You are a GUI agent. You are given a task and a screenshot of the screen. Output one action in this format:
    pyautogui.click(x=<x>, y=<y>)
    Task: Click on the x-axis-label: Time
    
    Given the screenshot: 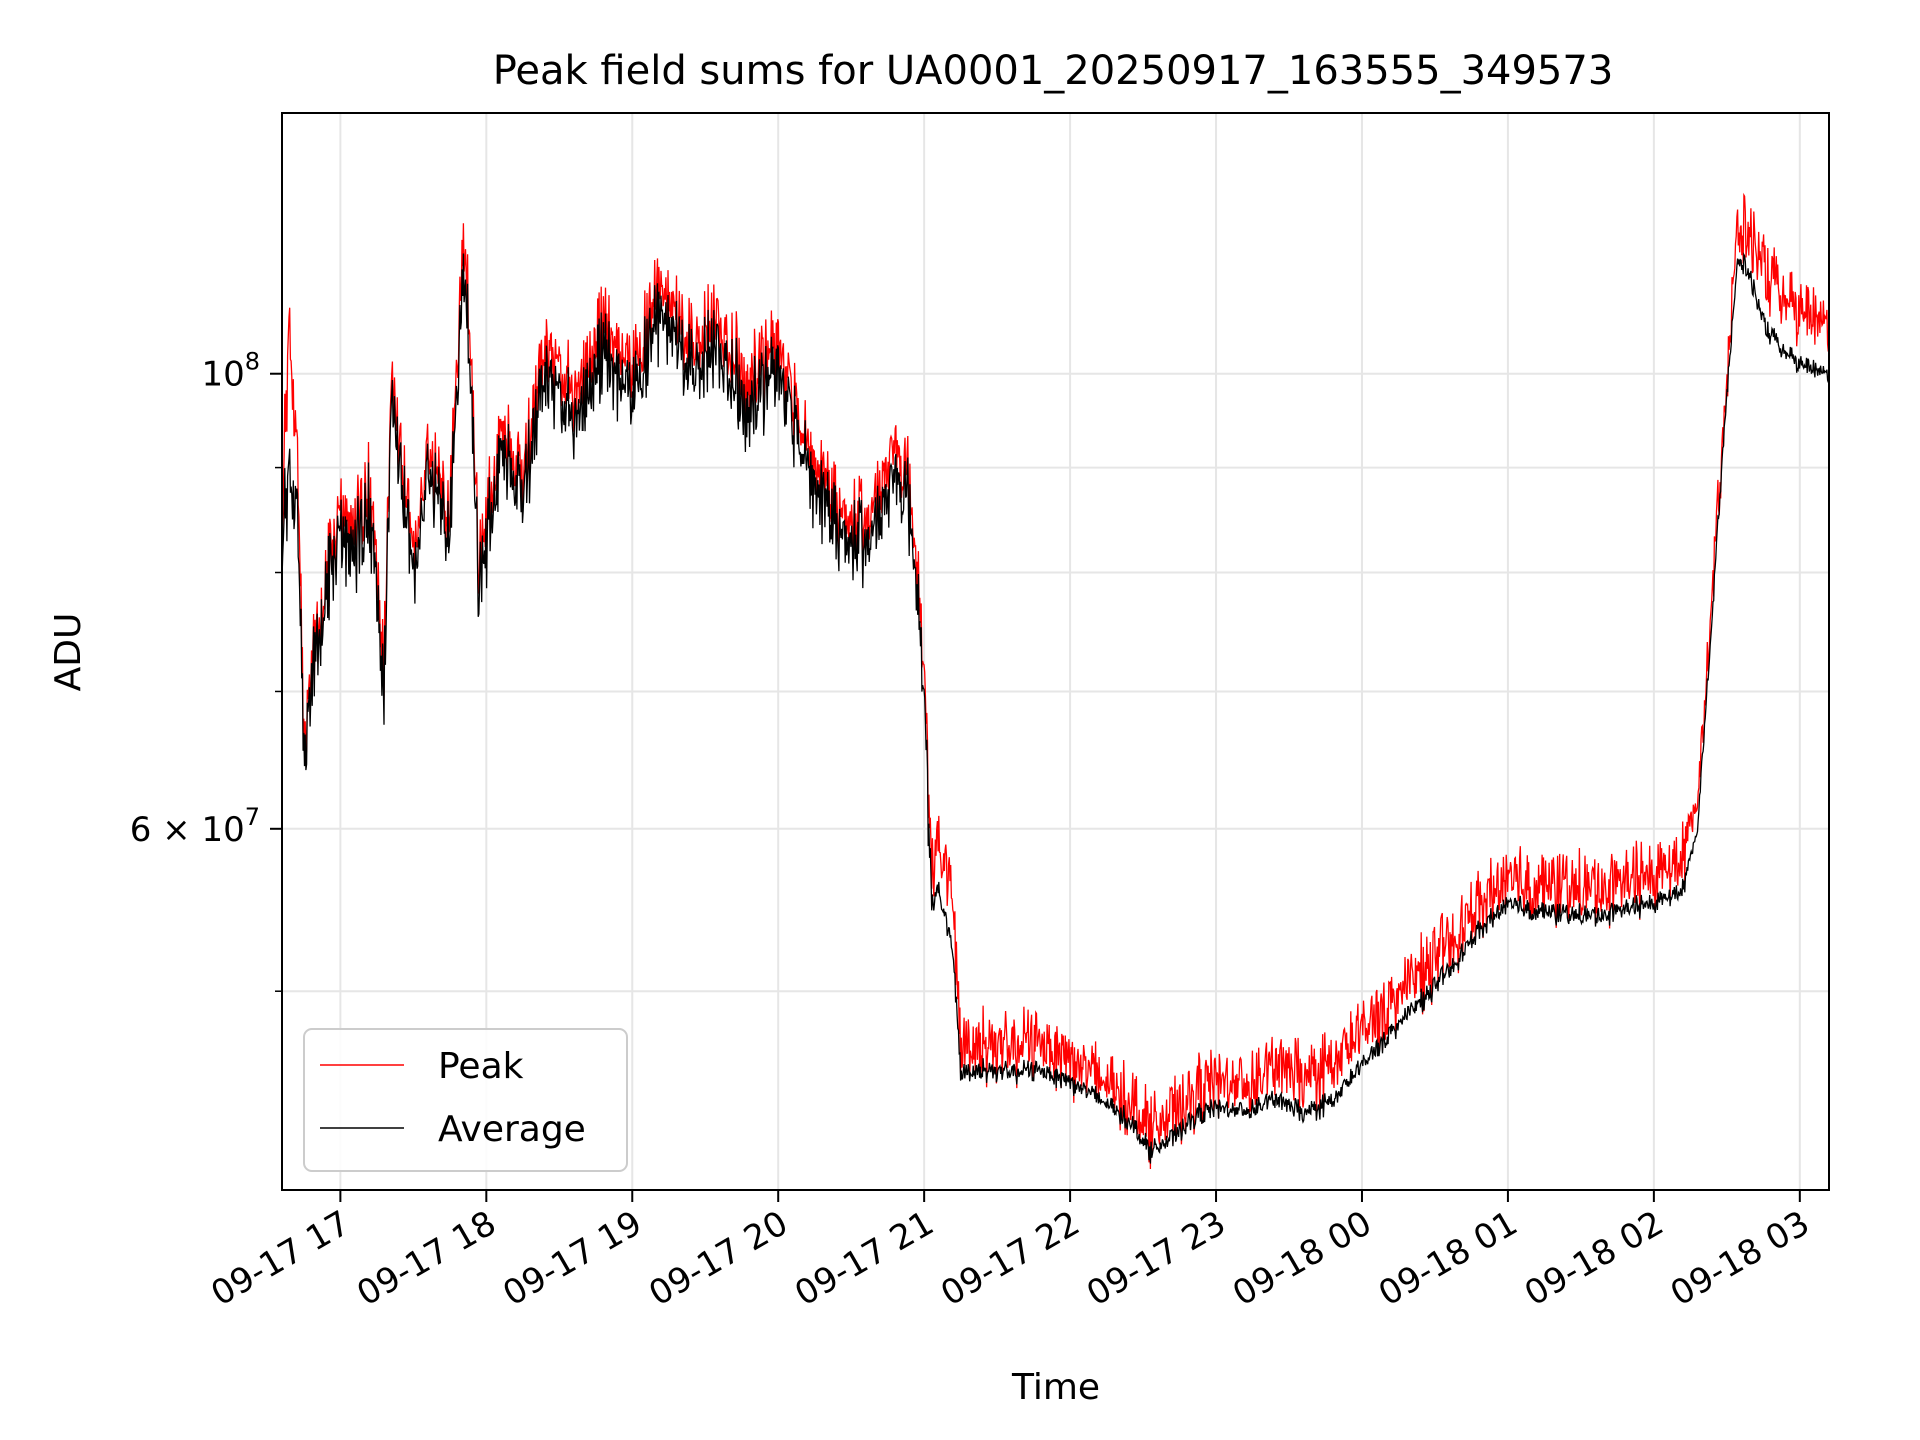 What is the action you would take?
    pyautogui.click(x=1055, y=1387)
    